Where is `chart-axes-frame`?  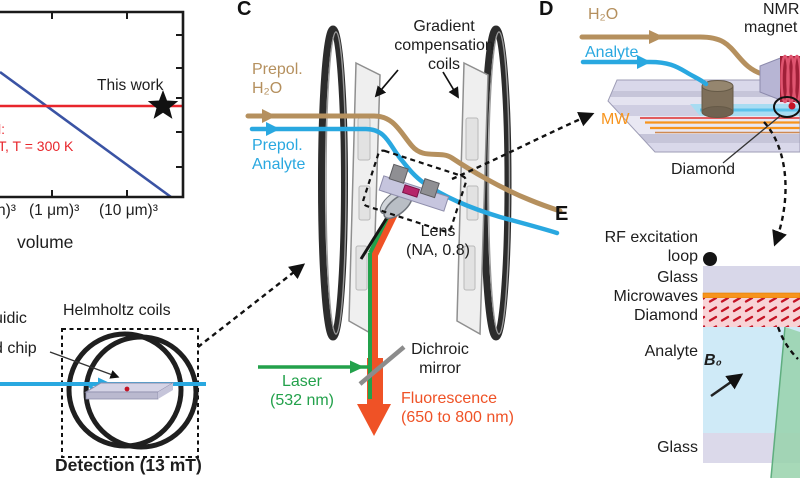 chart-axes-frame is located at coordinates (92, 104).